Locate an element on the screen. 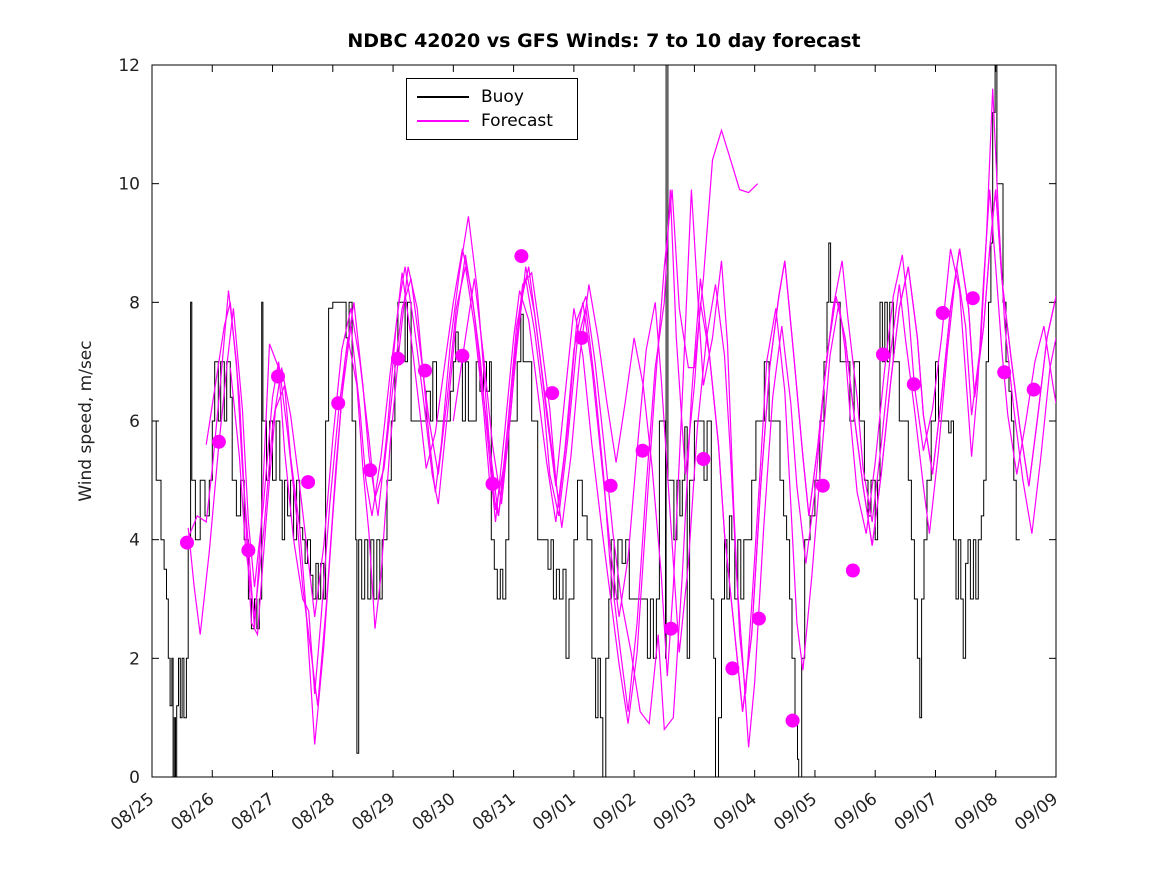 The image size is (1167, 875). x-tick-label: 08/25 is located at coordinates (132, 812).